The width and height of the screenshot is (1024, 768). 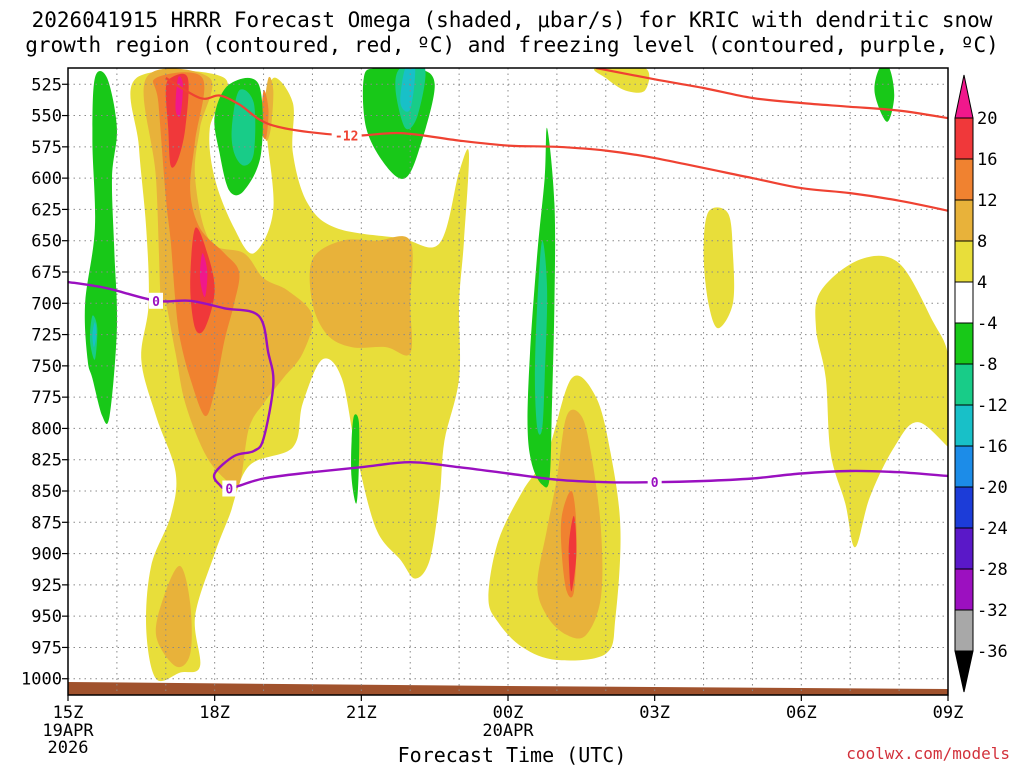 I want to click on y-tick-label-575: 575, so click(x=46, y=148).